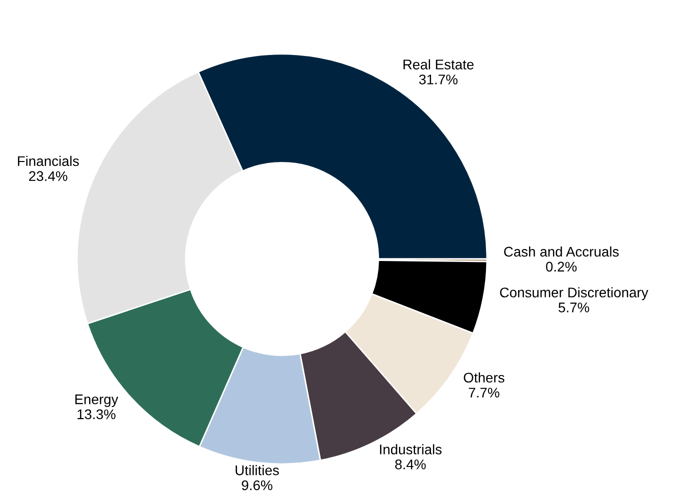  I want to click on data-label: 23.4%, so click(48, 176).